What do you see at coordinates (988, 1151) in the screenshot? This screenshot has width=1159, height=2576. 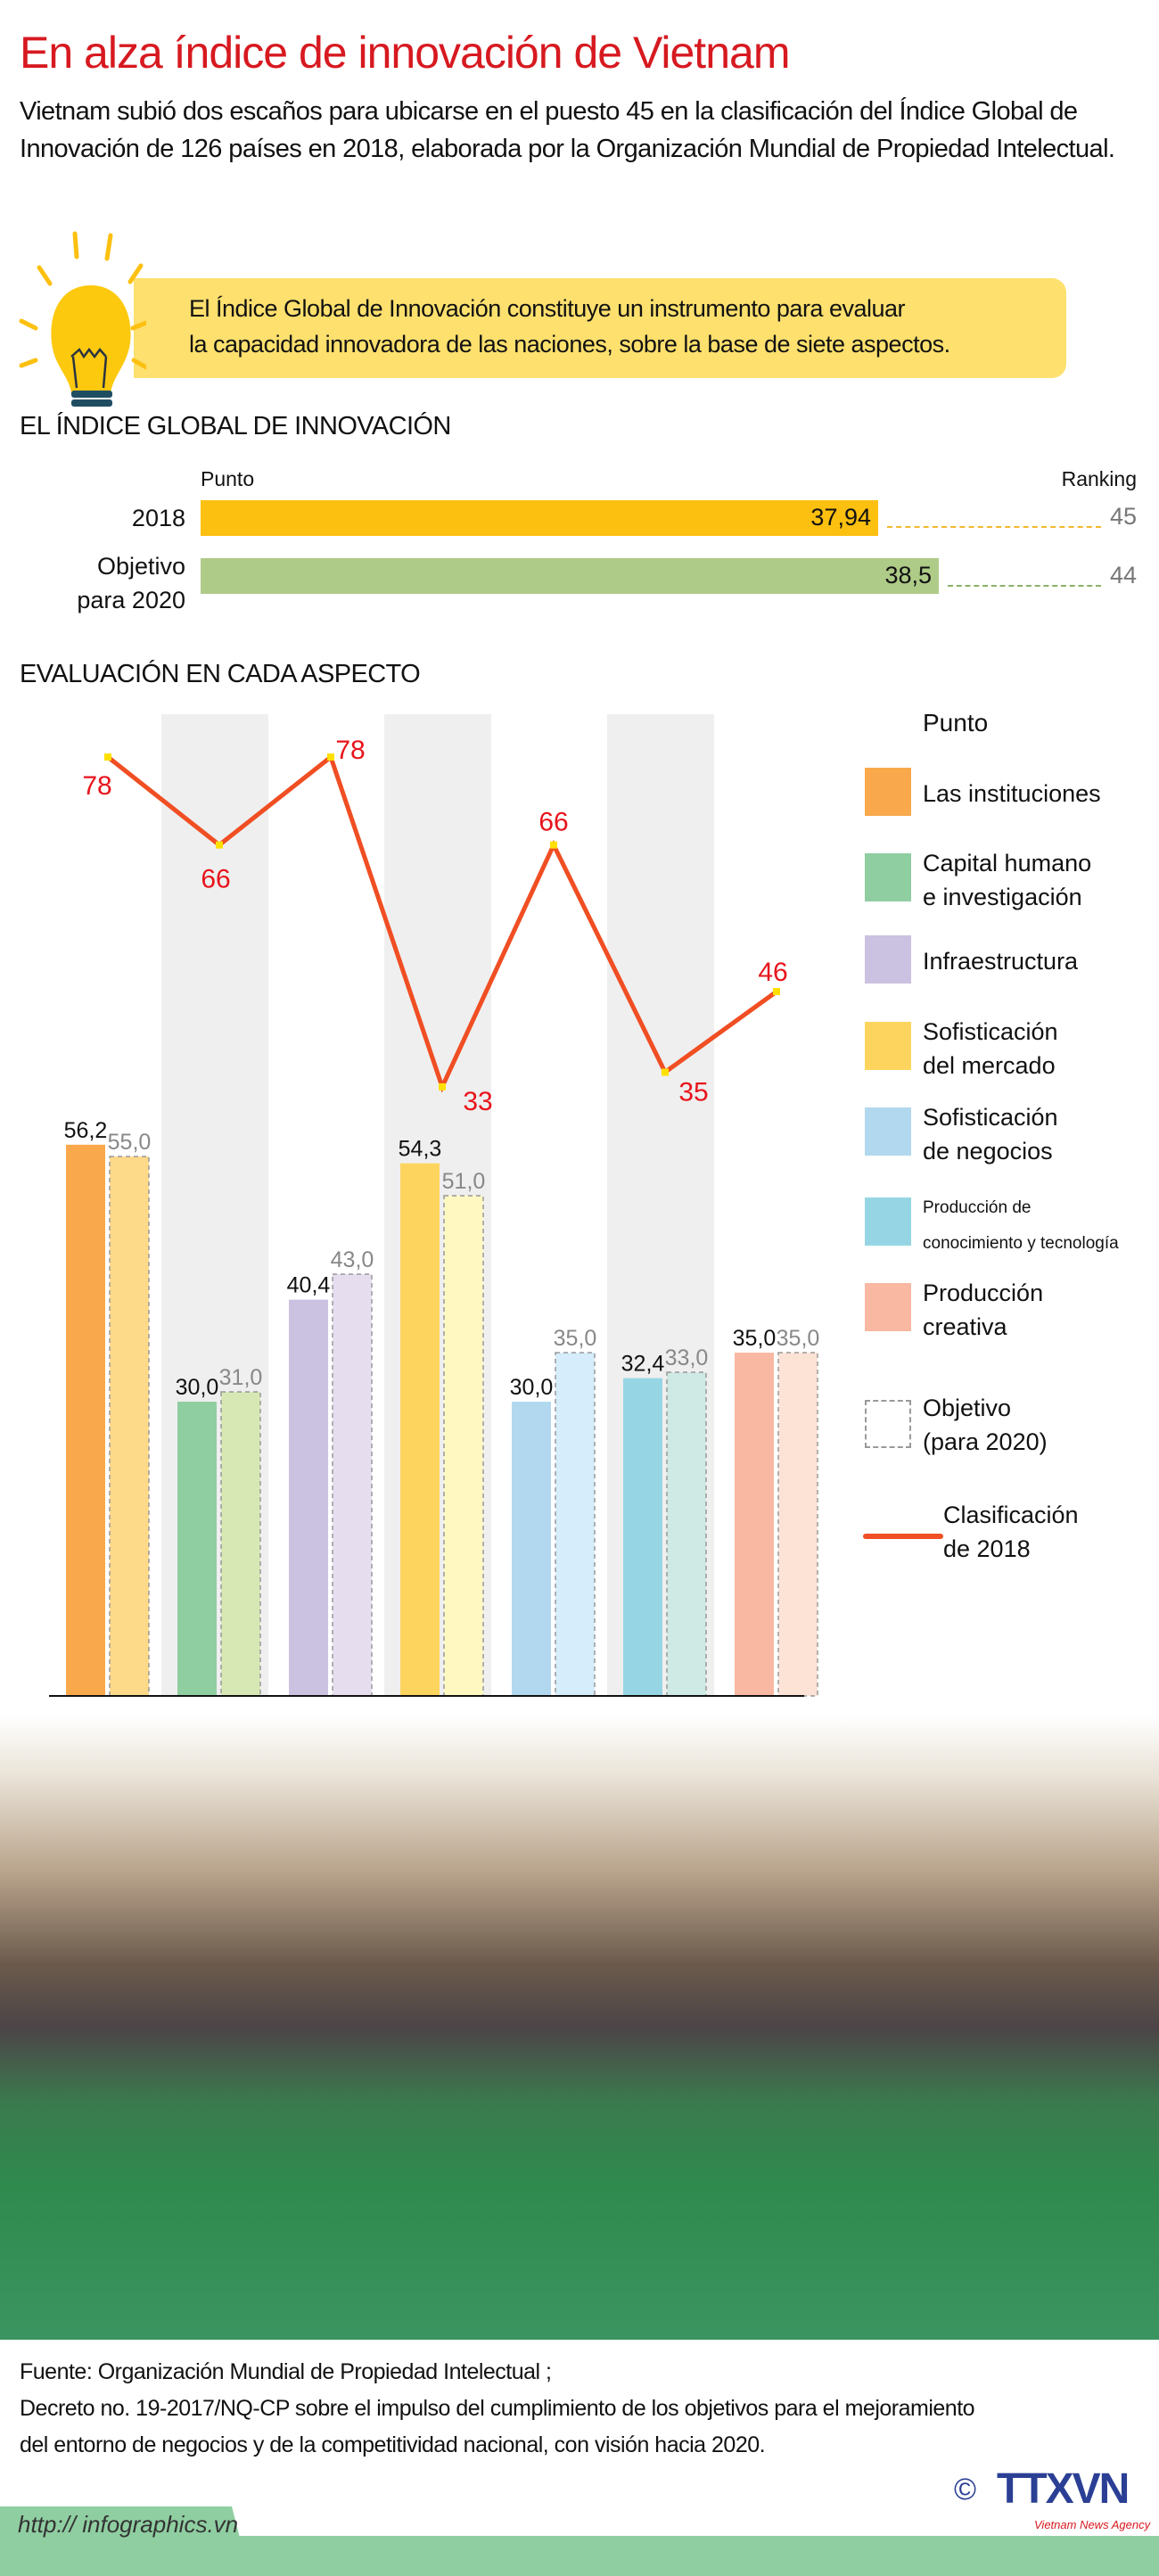 I see `legend-line: de negocios` at bounding box center [988, 1151].